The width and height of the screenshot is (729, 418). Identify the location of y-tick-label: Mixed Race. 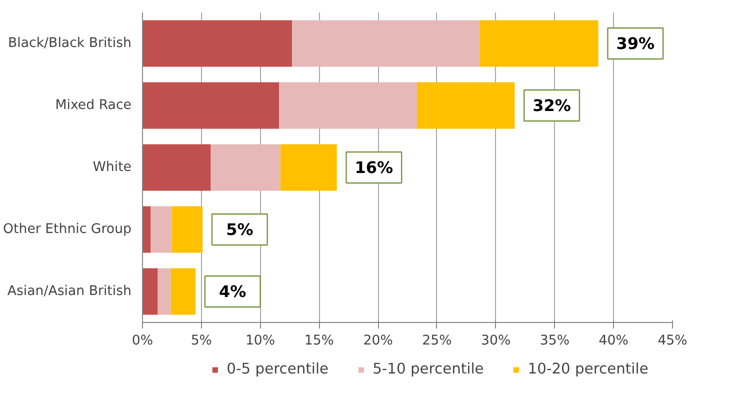
(93, 105).